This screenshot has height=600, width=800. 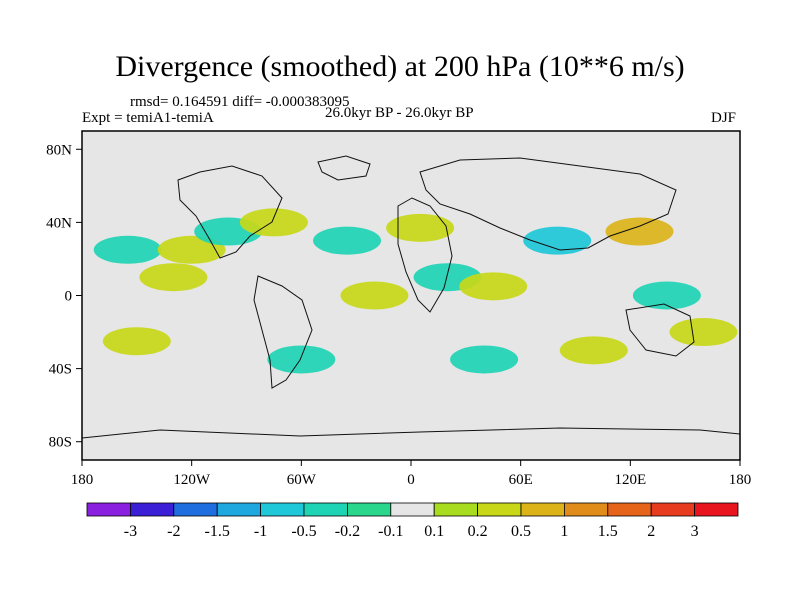 I want to click on colorbar-label: -0.5, so click(x=303, y=531).